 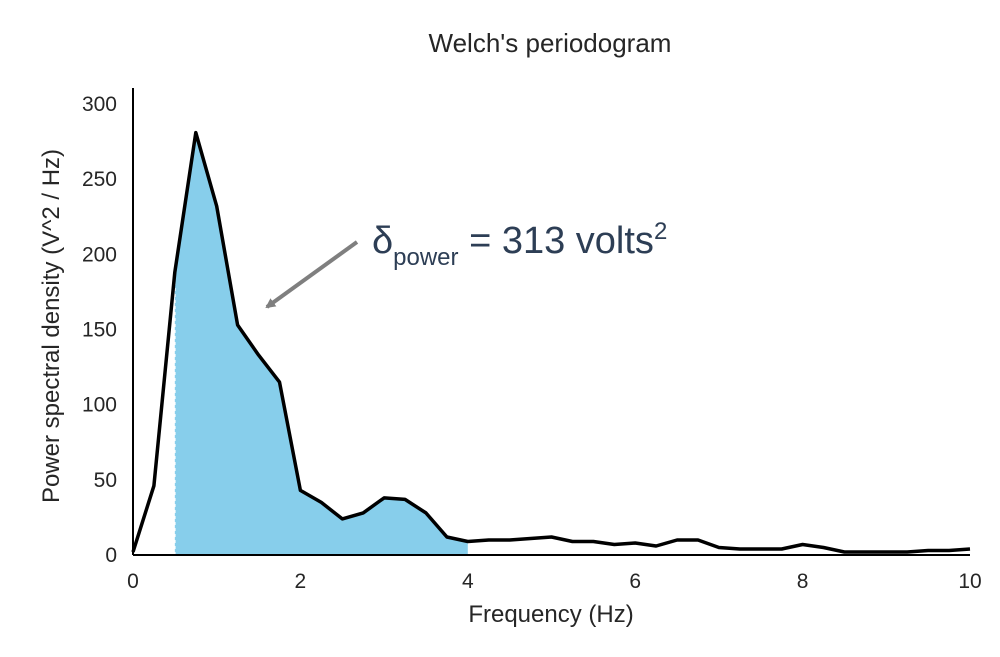 I want to click on x-tick-label: 10, so click(x=969, y=581).